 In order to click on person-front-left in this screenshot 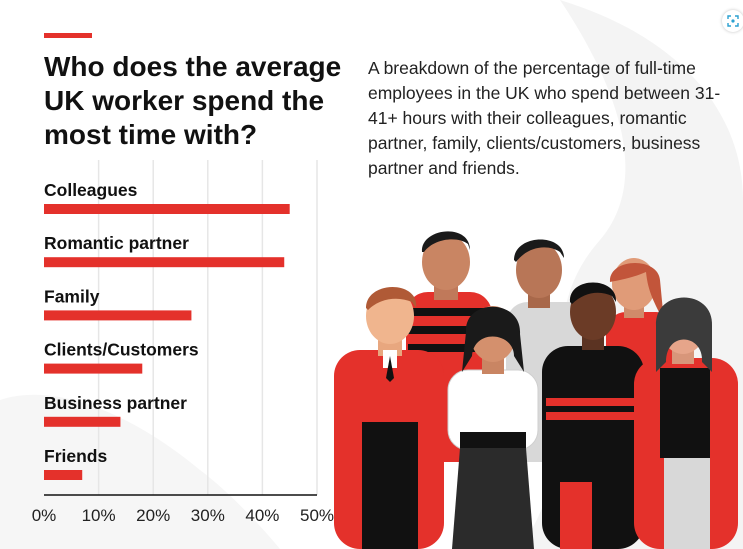, I will do `click(389, 418)`.